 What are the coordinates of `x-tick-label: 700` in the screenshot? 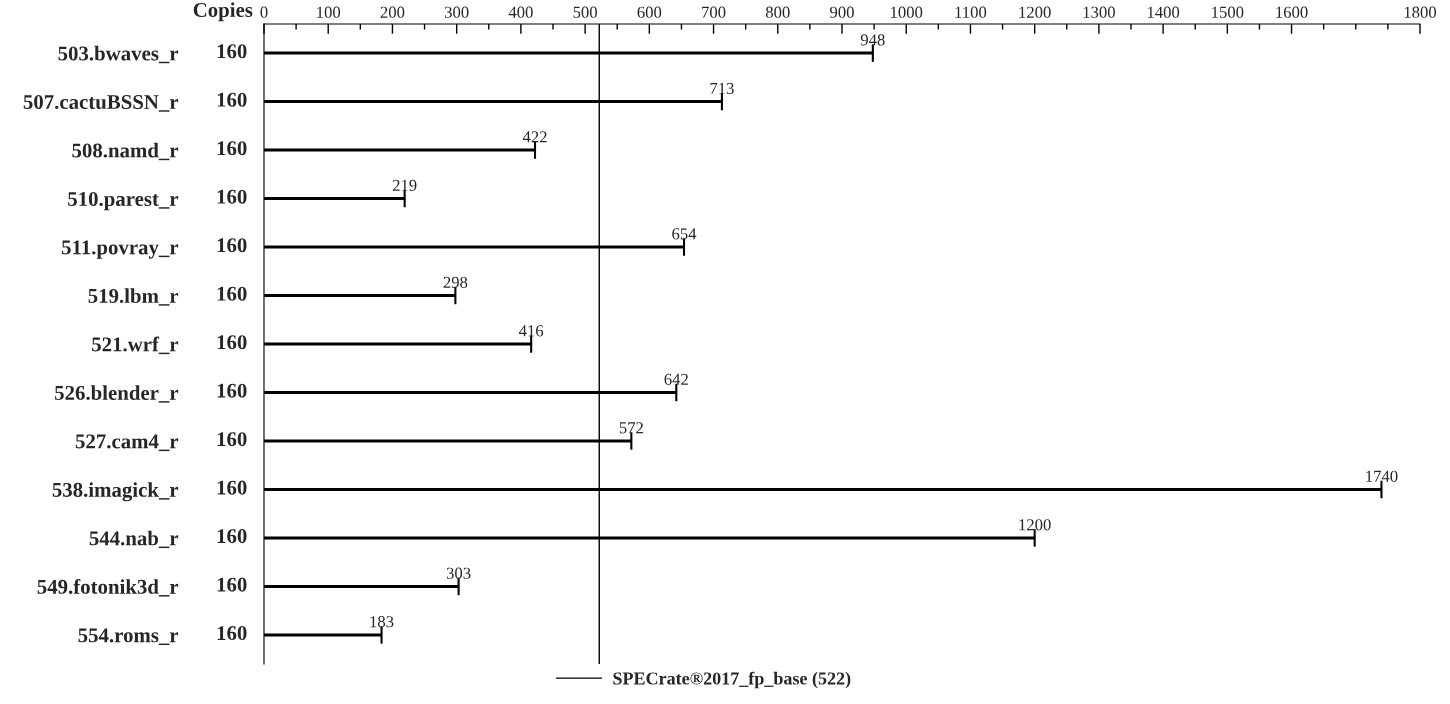 It's located at (714, 12).